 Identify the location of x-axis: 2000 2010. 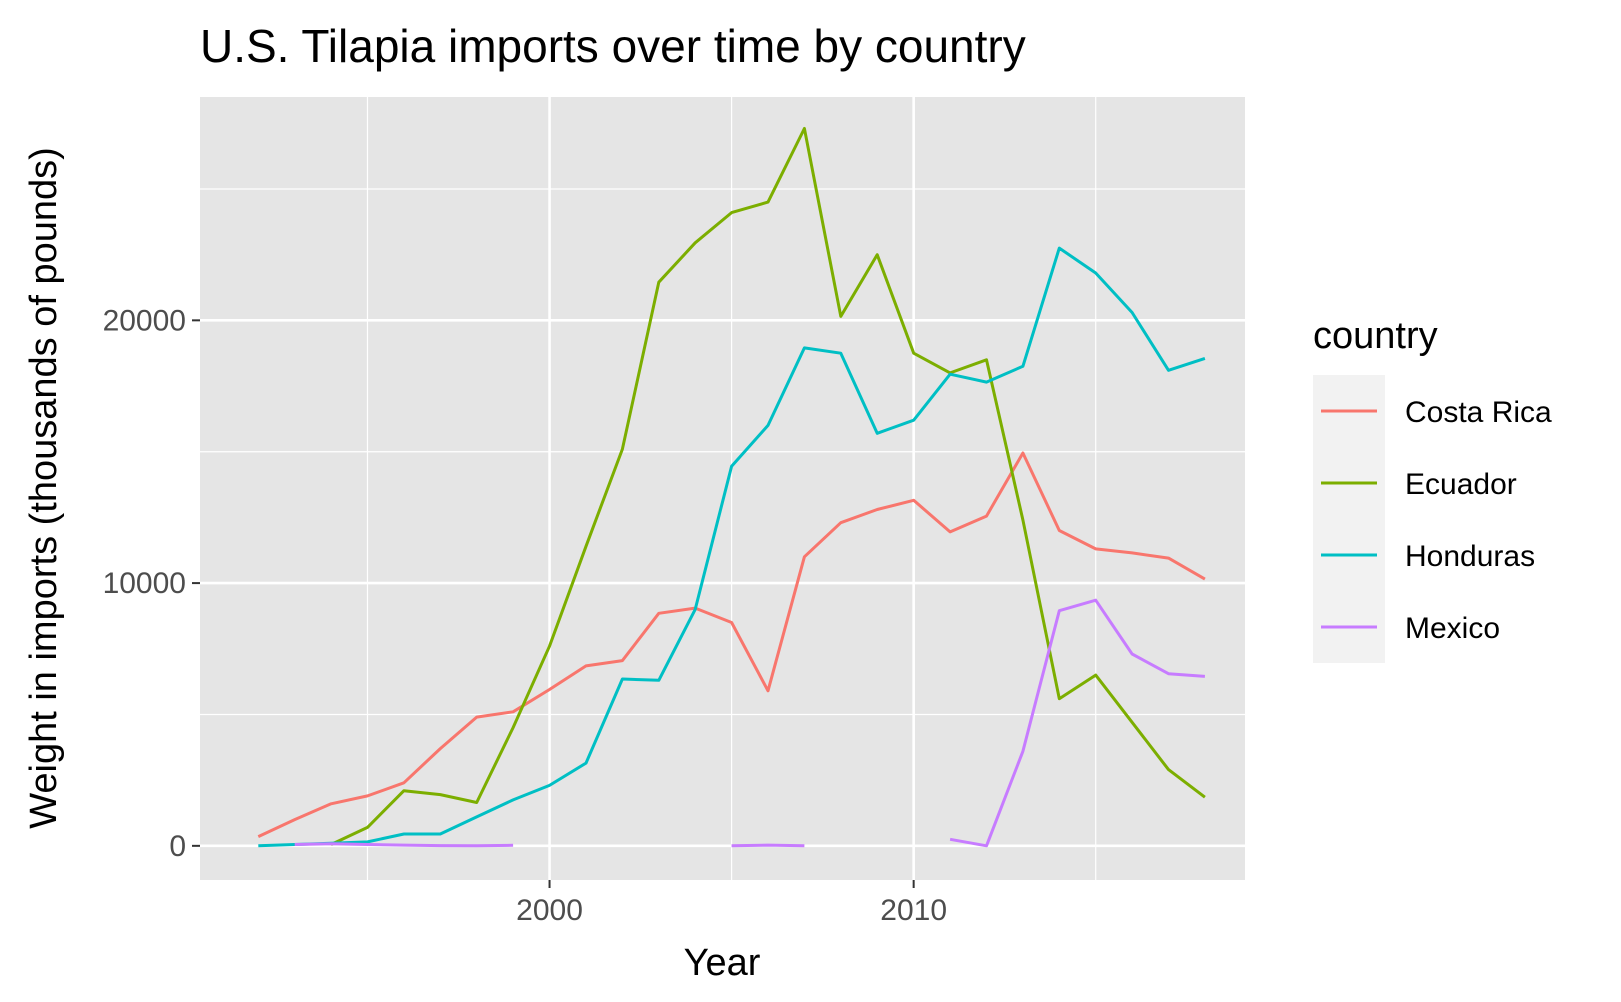
(731, 903).